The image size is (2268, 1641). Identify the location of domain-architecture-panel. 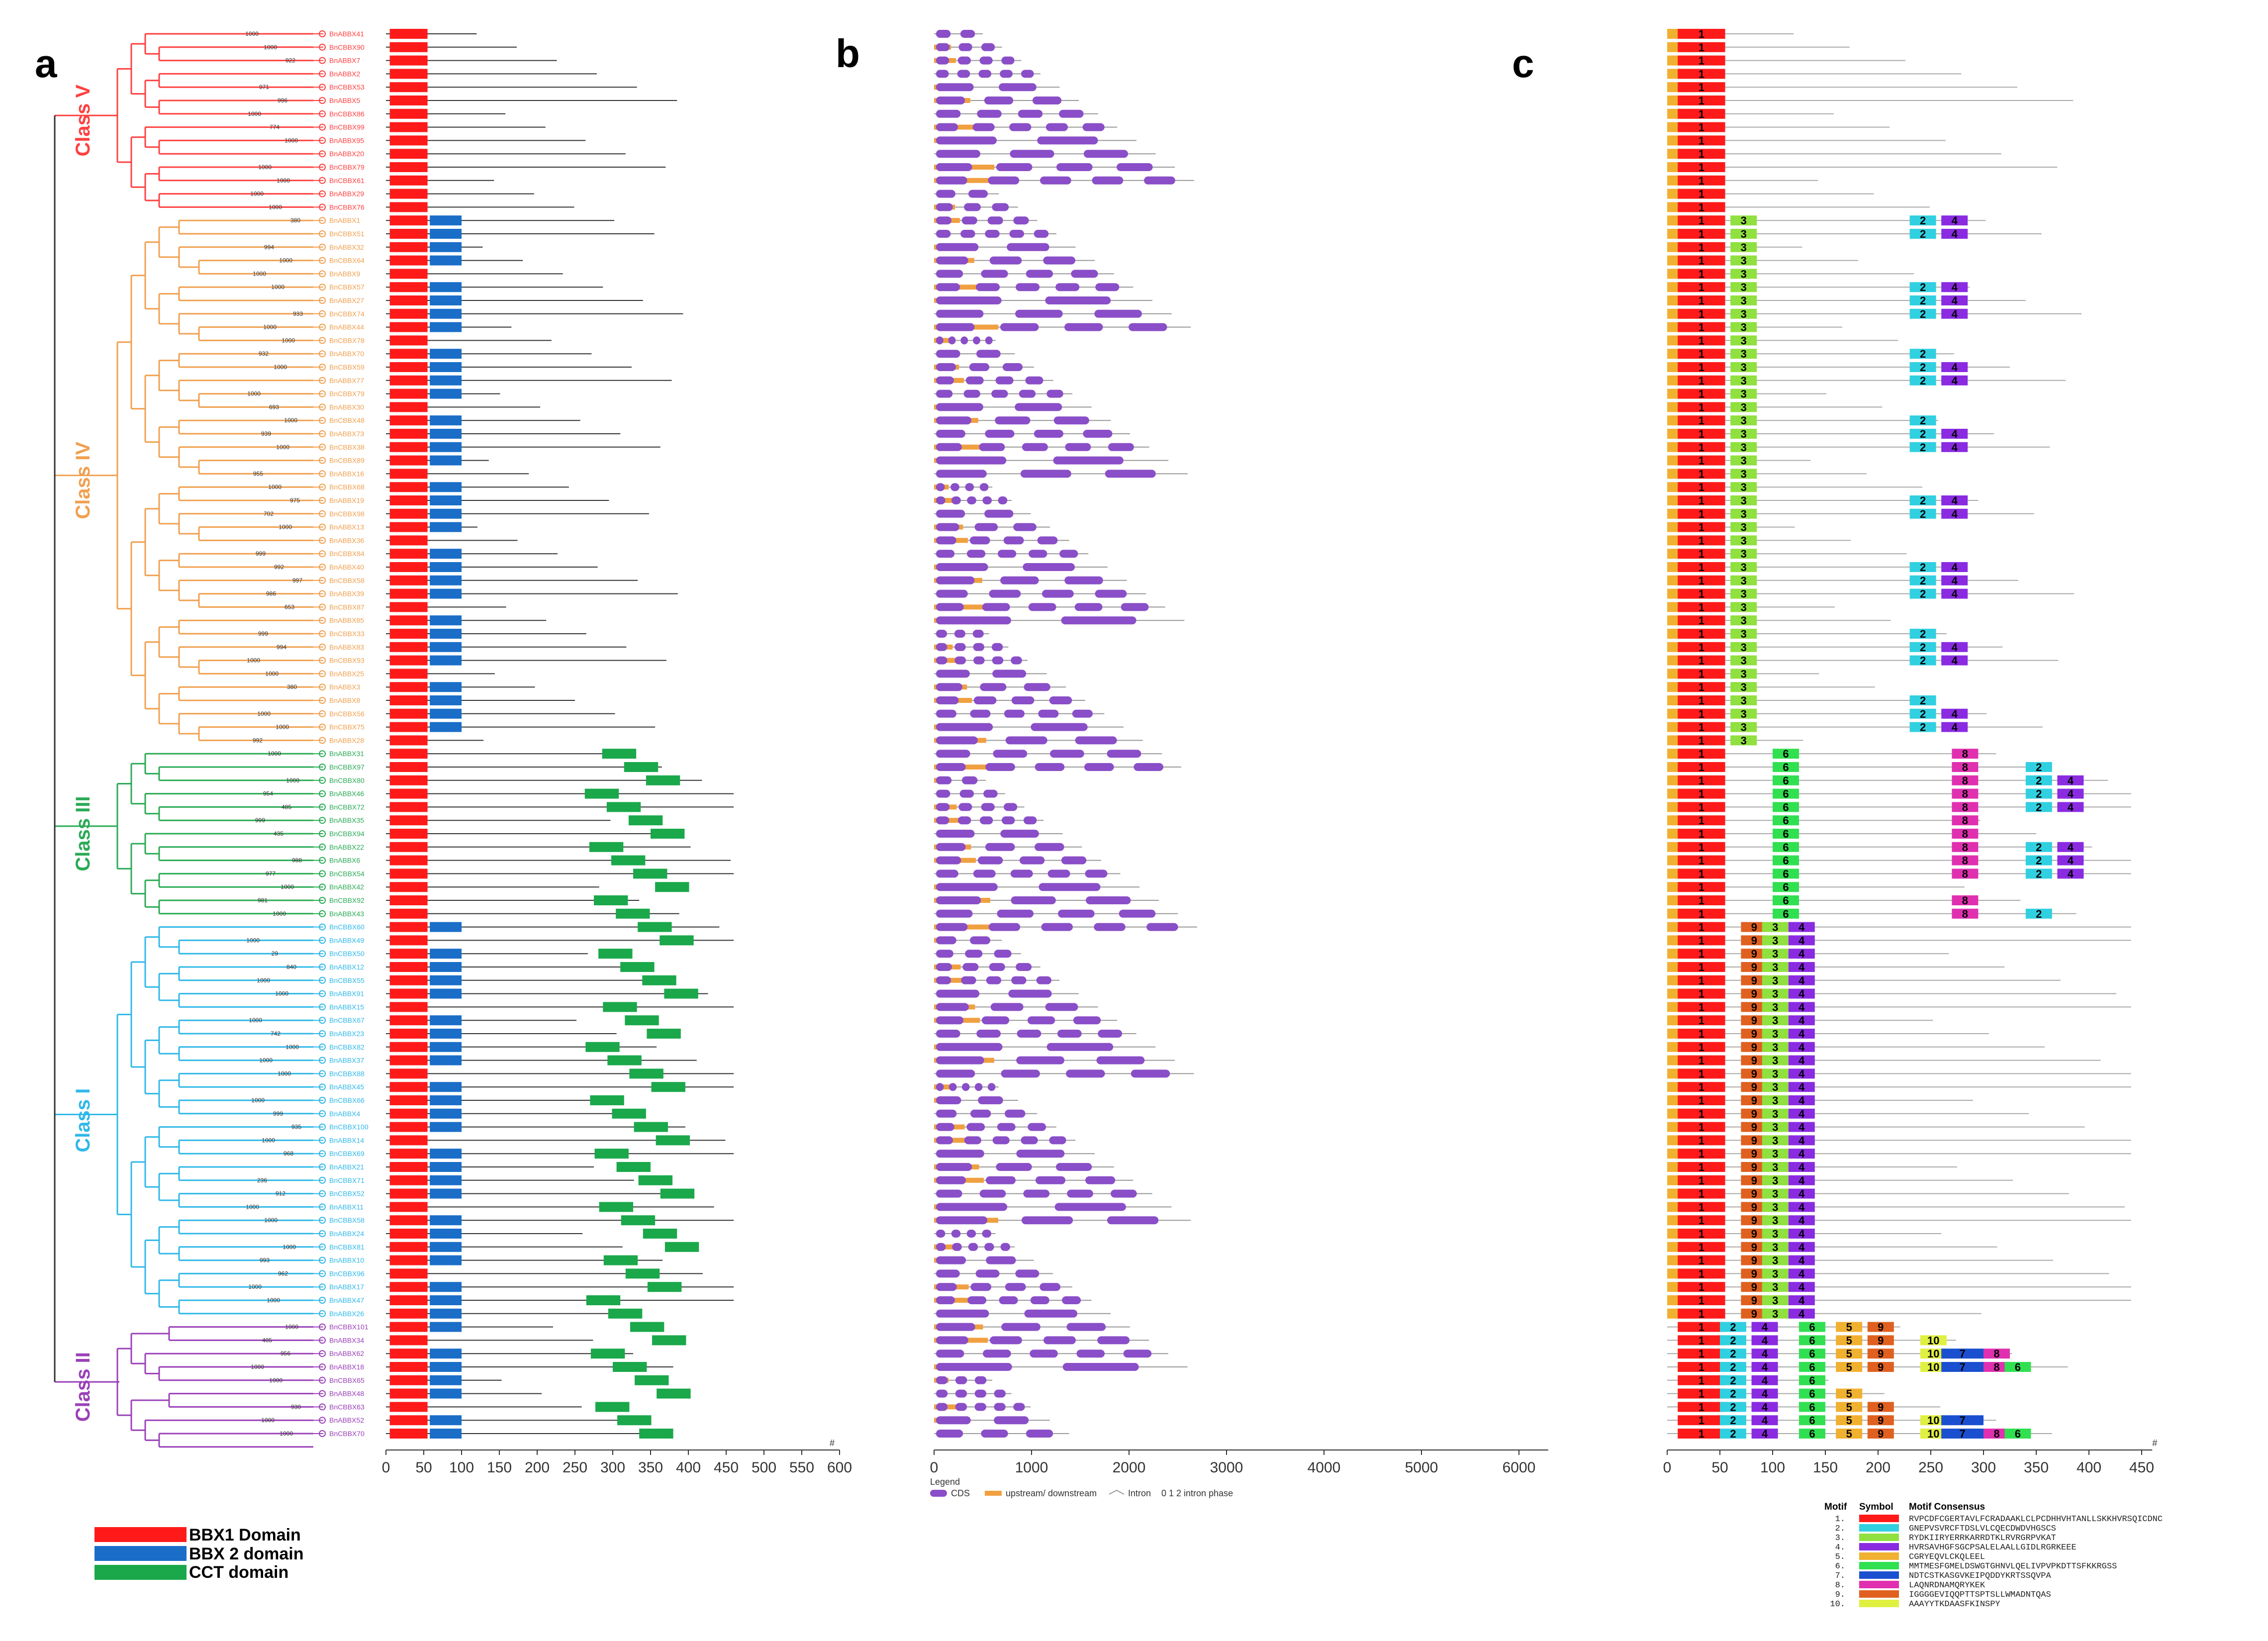
(560, 734).